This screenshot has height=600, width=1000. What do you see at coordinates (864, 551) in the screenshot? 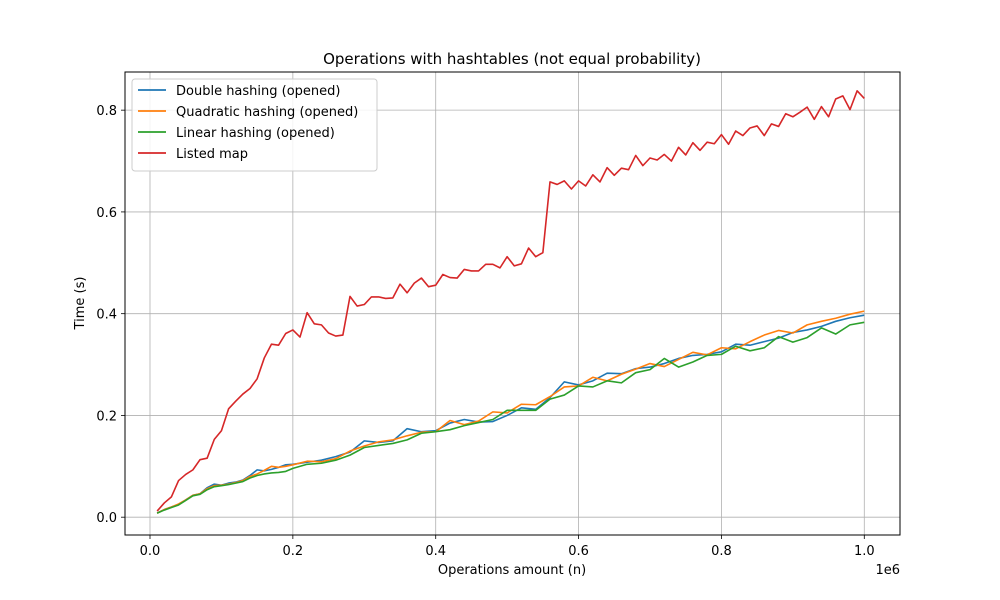
I see `x-tick-label: 1.0` at bounding box center [864, 551].